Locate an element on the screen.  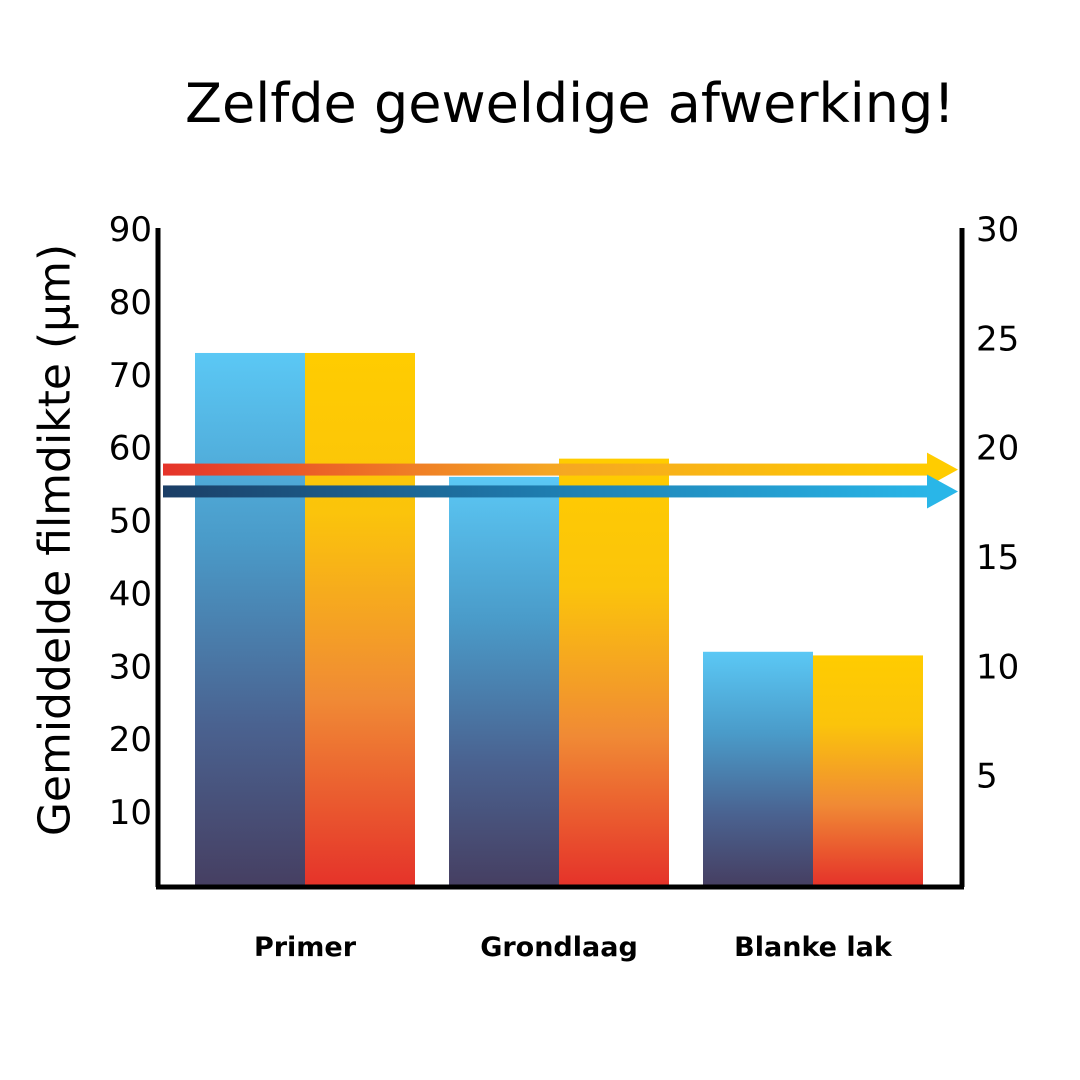
y2-tick-label: 25 is located at coordinates (997, 339).